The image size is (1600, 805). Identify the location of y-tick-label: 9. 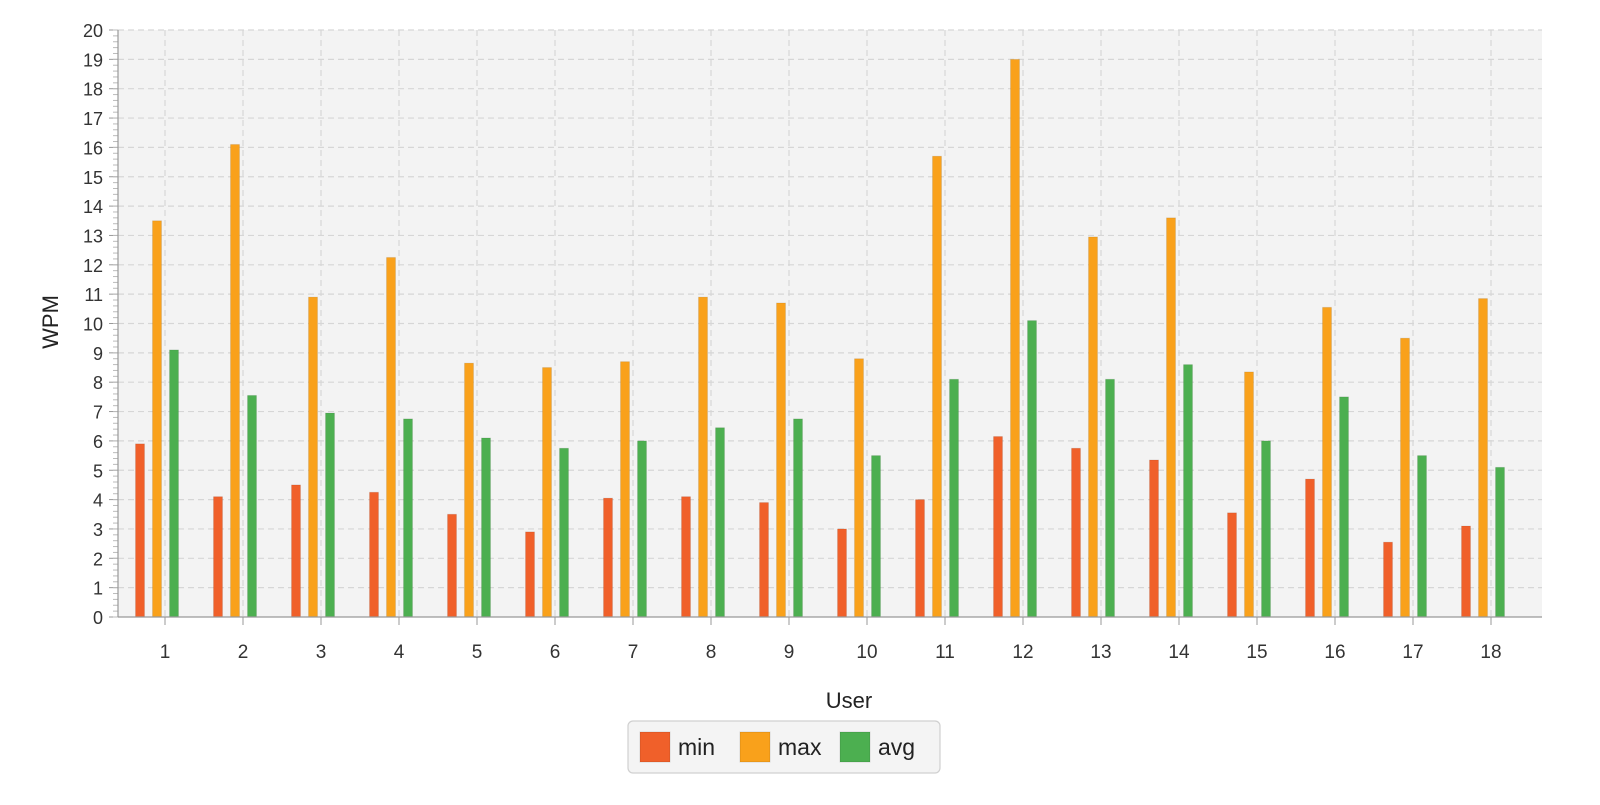
(98, 354).